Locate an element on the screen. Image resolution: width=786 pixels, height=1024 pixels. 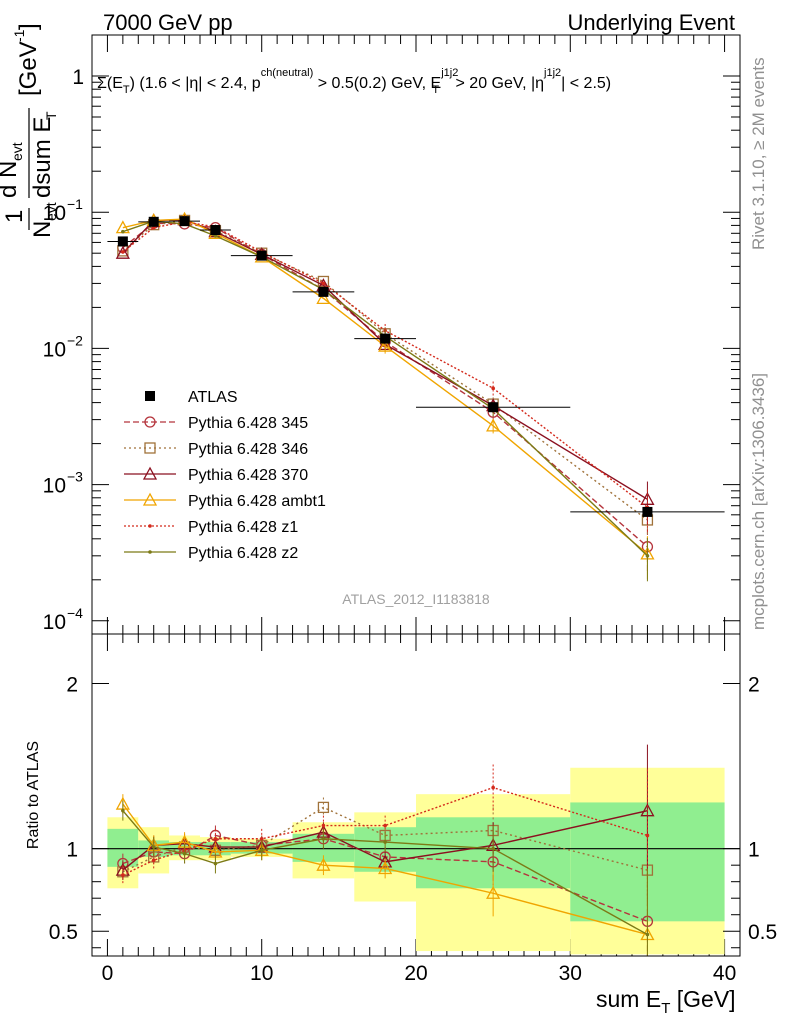
y-tick-label-exponent: −1 is located at coordinates (75, 204).